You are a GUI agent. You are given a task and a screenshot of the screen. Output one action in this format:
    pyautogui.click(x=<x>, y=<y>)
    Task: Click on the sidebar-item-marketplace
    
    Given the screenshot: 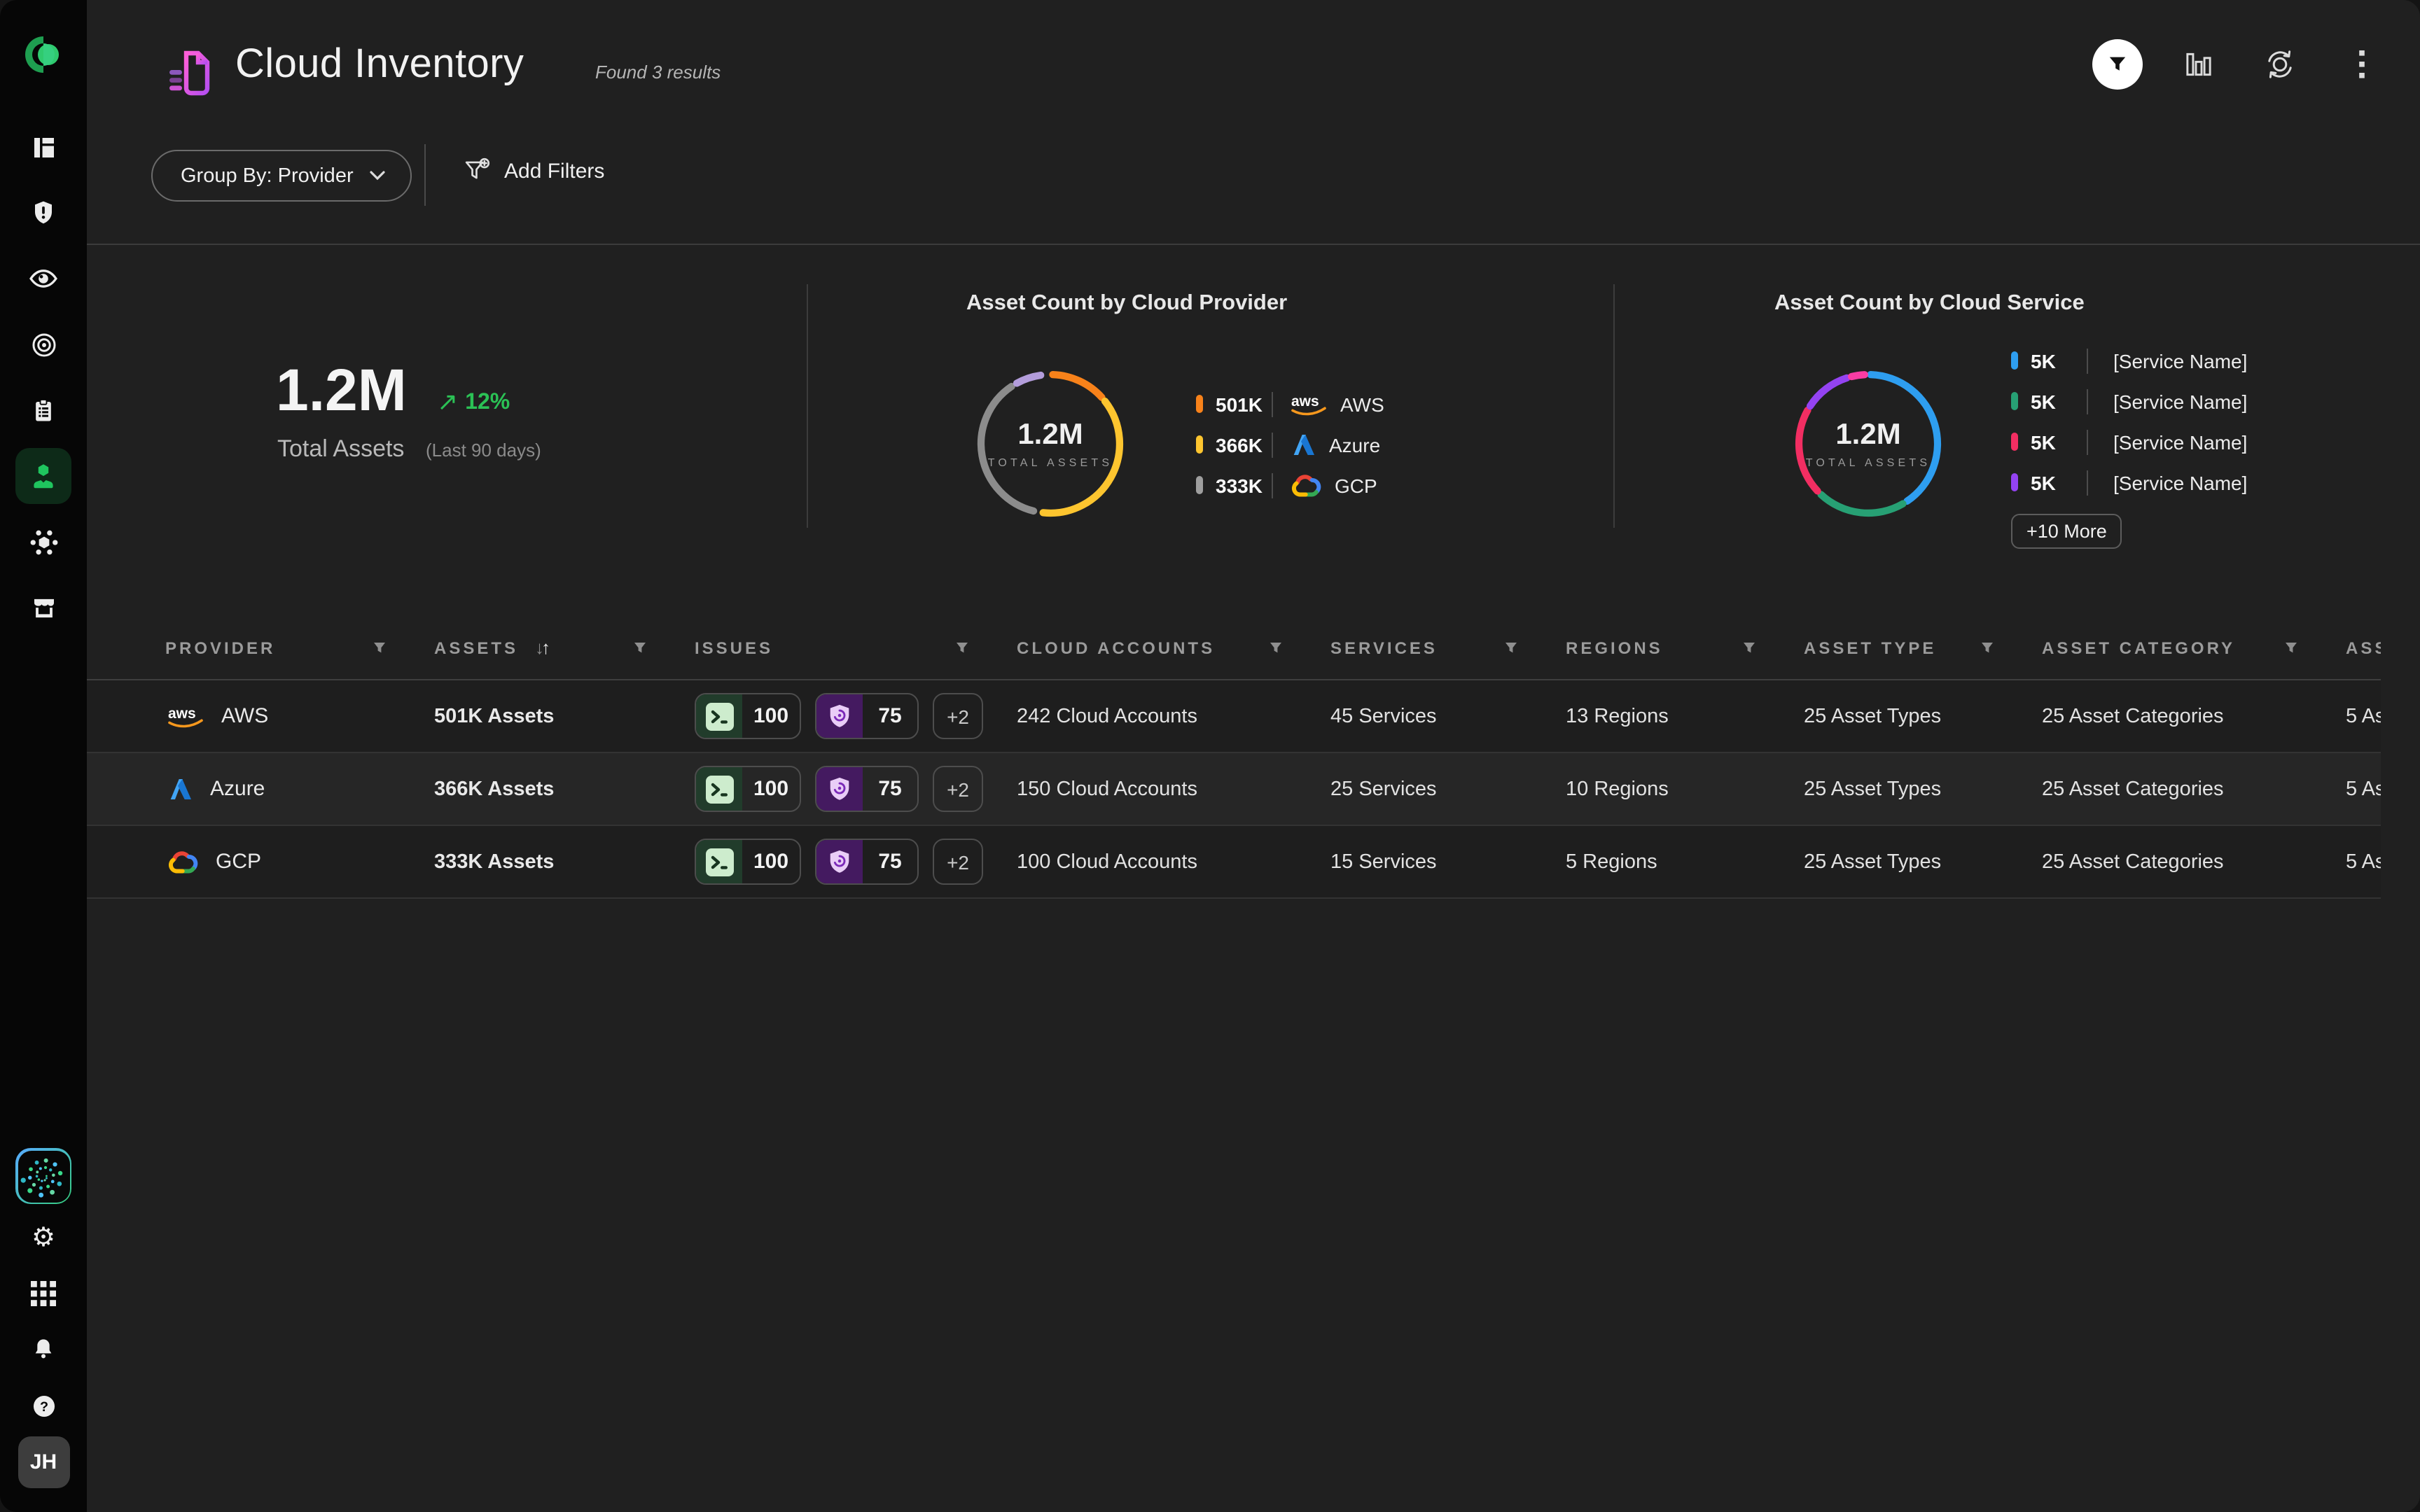 What is the action you would take?
    pyautogui.click(x=43, y=608)
    